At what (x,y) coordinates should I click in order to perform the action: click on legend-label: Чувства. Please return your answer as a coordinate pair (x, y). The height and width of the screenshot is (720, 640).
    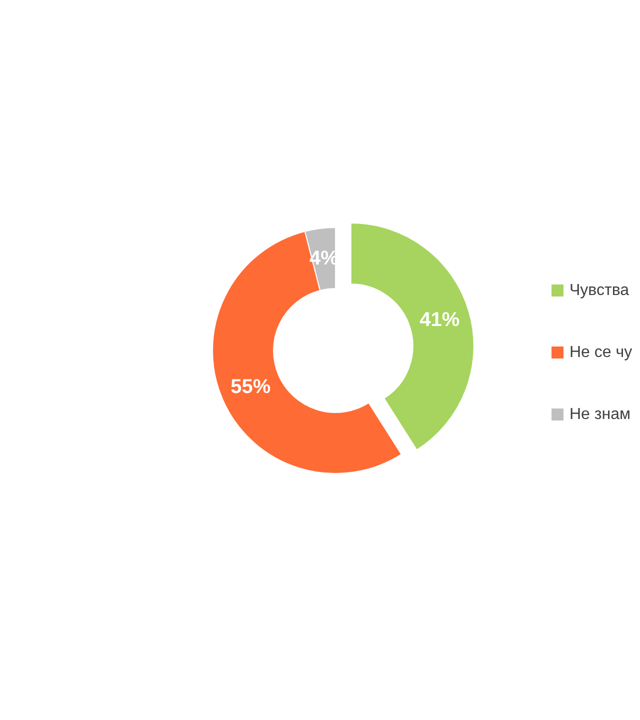
    Looking at the image, I should click on (600, 290).